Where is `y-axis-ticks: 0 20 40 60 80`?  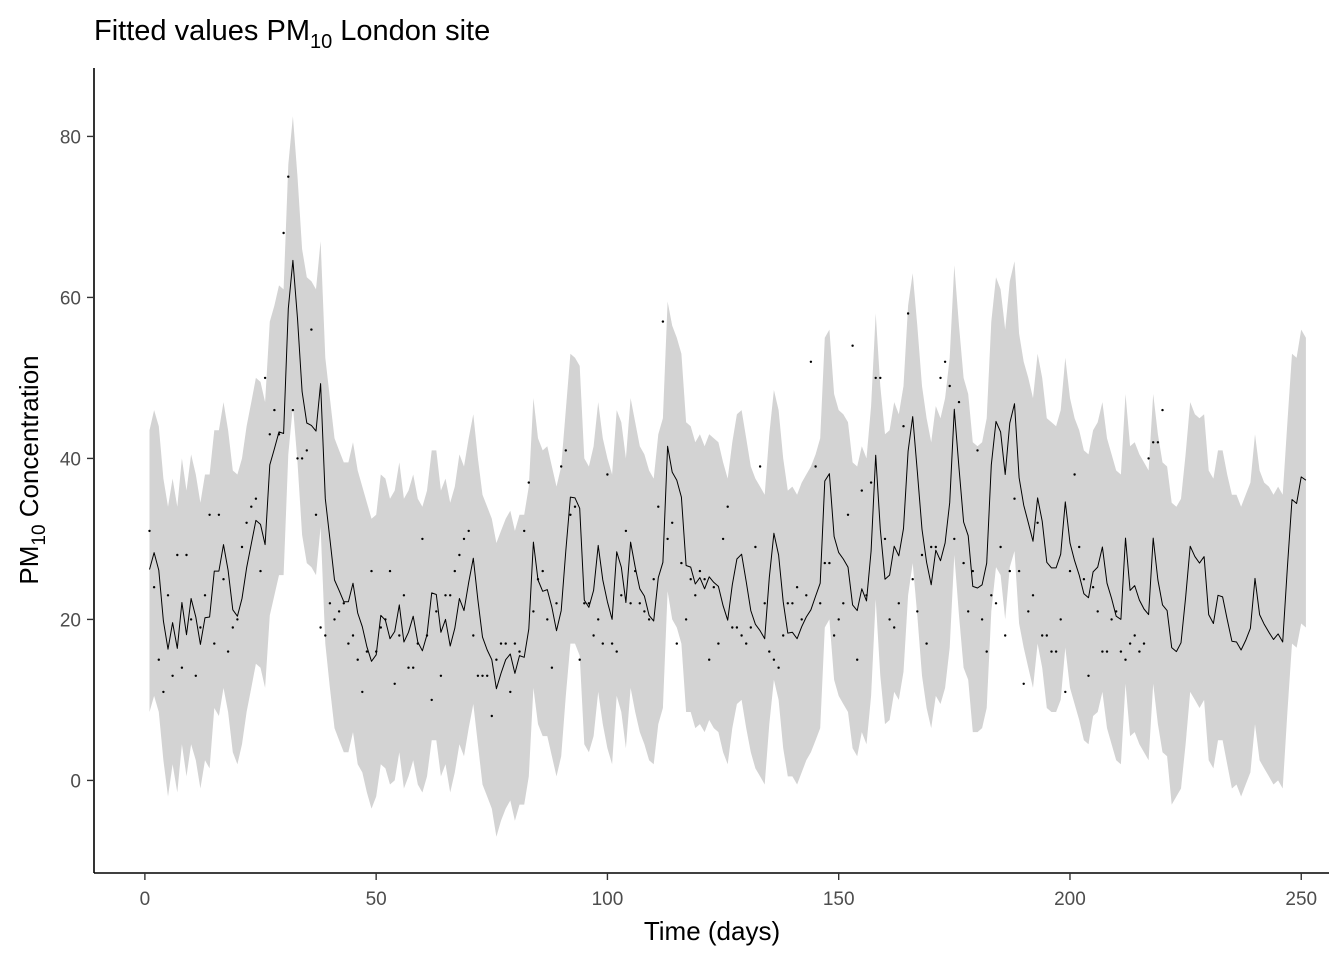
y-axis-ticks: 0 20 40 60 80 is located at coordinates (77, 459).